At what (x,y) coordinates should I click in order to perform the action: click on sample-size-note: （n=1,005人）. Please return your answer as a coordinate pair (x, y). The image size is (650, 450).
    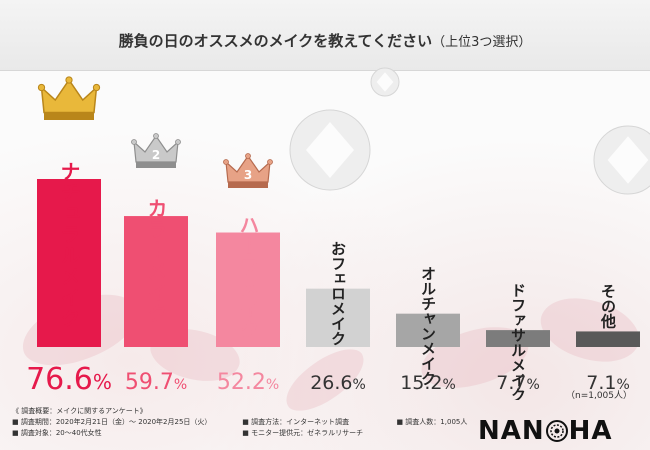
    Looking at the image, I should click on (599, 396).